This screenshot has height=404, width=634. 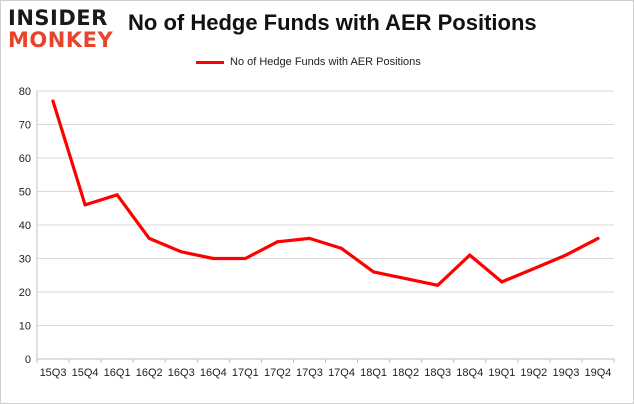 I want to click on y-tick-label-20: 20, so click(x=25, y=293).